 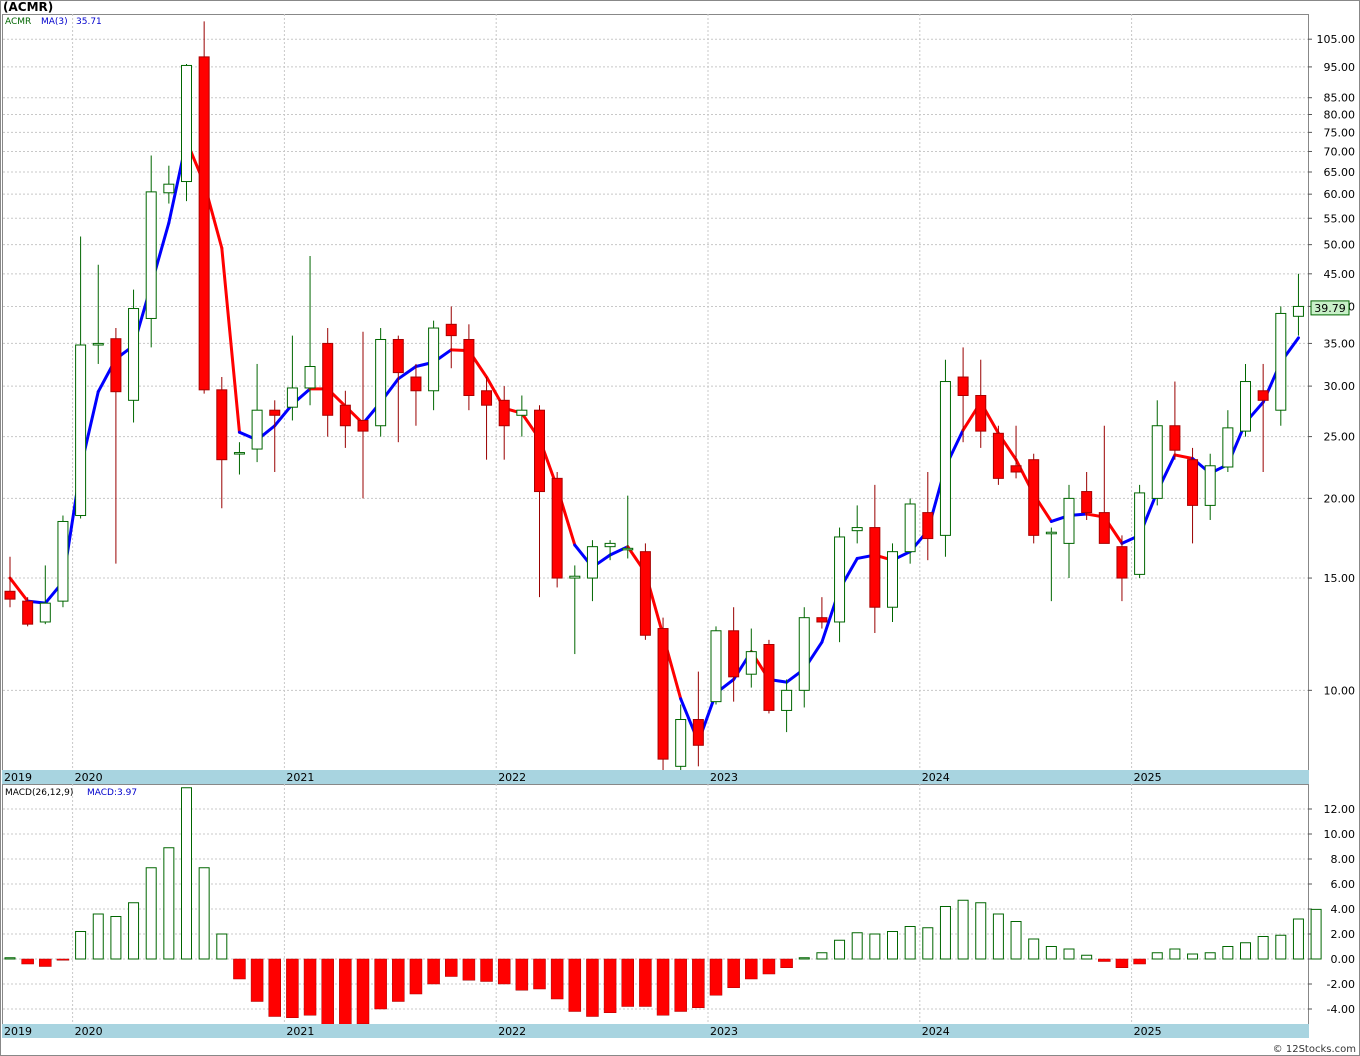 I want to click on price-tick-label: 105.00, so click(x=1336, y=39).